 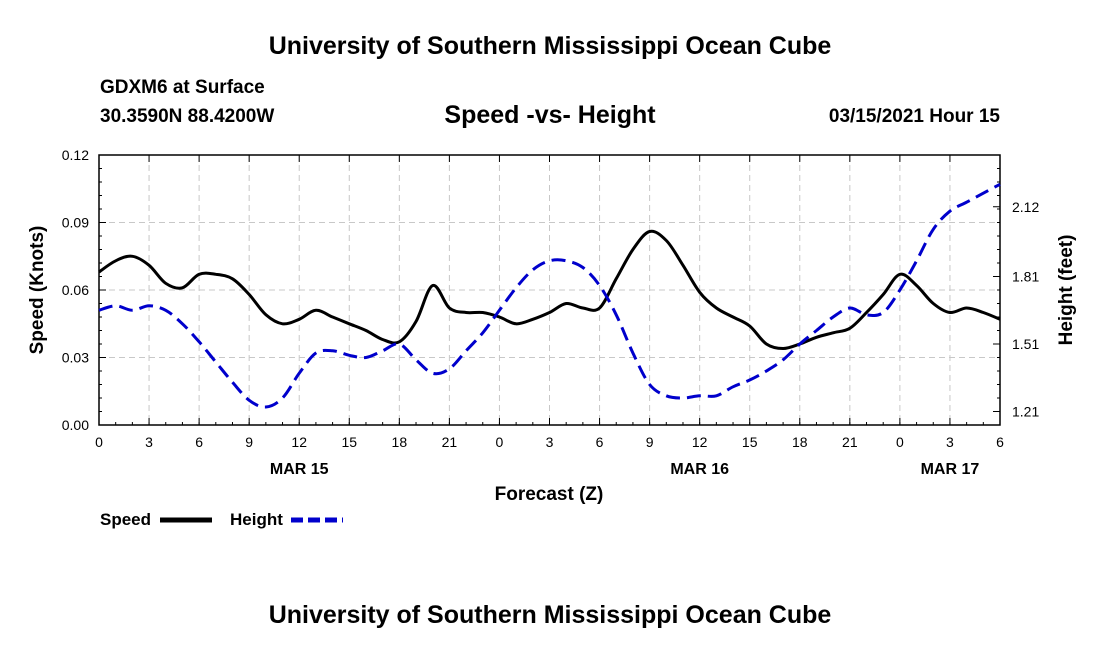 What do you see at coordinates (221, 519) in the screenshot?
I see `legend: Speed Height` at bounding box center [221, 519].